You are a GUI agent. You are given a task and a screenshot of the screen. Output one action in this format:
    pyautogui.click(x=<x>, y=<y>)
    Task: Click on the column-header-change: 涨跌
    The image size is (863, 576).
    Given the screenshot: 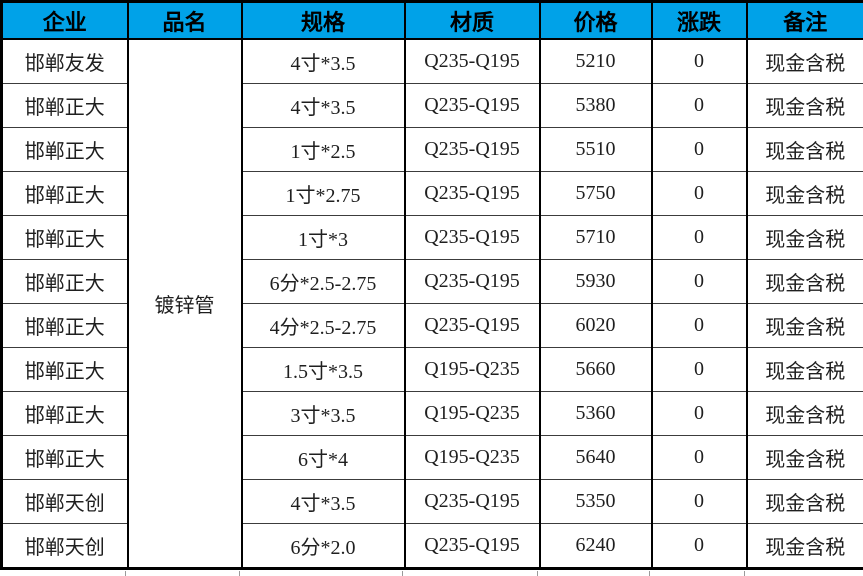 What is the action you would take?
    pyautogui.click(x=699, y=20)
    